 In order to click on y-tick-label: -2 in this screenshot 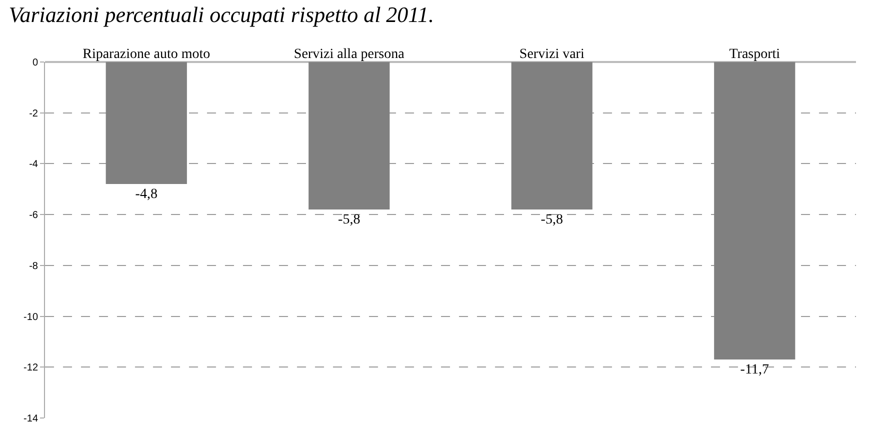, I will do `click(33, 114)`.